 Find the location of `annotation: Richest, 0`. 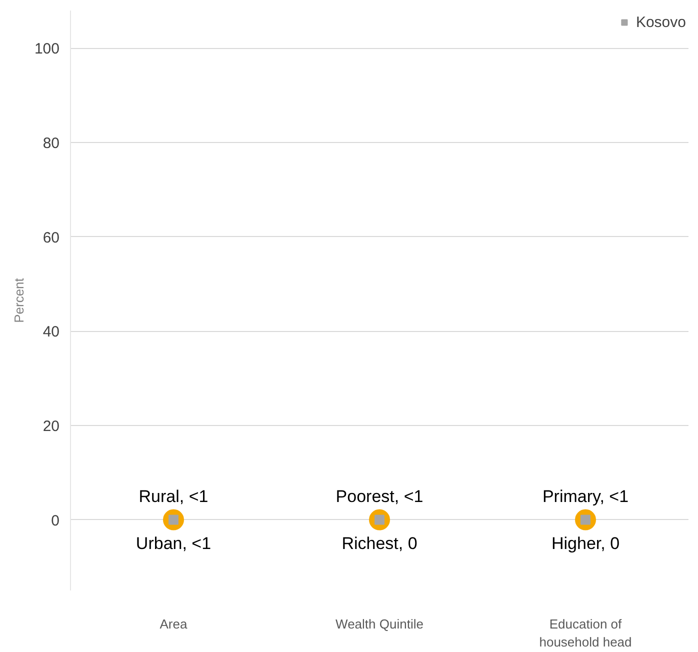

annotation: Richest, 0 is located at coordinates (380, 543).